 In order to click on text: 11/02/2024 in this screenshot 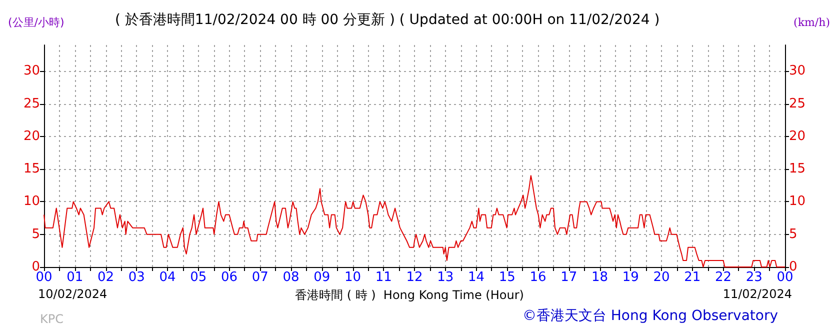, I will do `click(757, 294)`.